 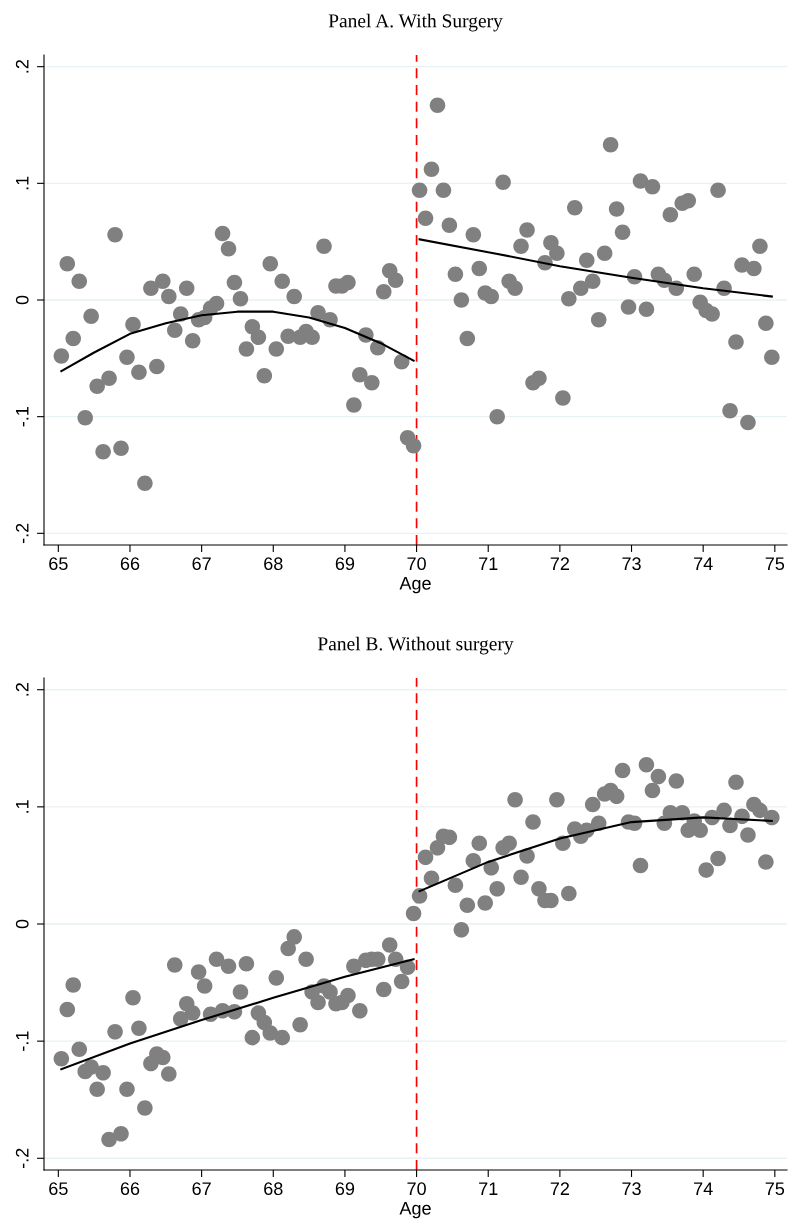 I want to click on chart-title: Panel A. With Surgery, so click(x=415, y=22).